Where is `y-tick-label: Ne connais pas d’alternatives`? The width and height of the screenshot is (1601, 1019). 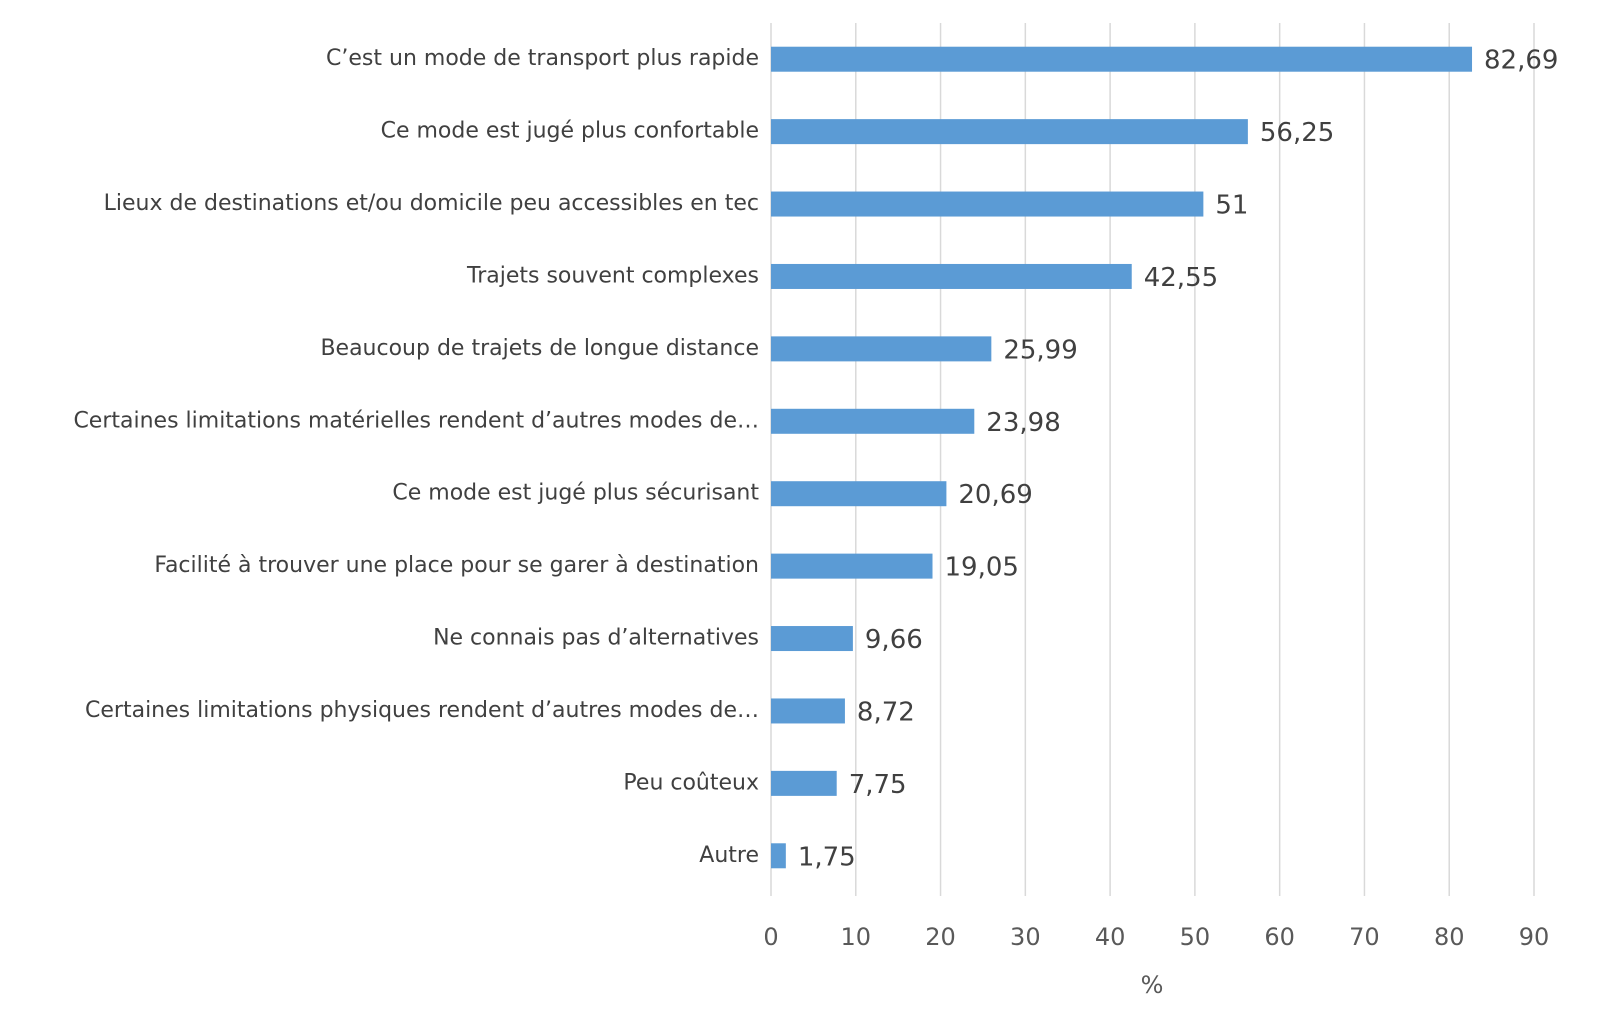 y-tick-label: Ne connais pas d’alternatives is located at coordinates (596, 638).